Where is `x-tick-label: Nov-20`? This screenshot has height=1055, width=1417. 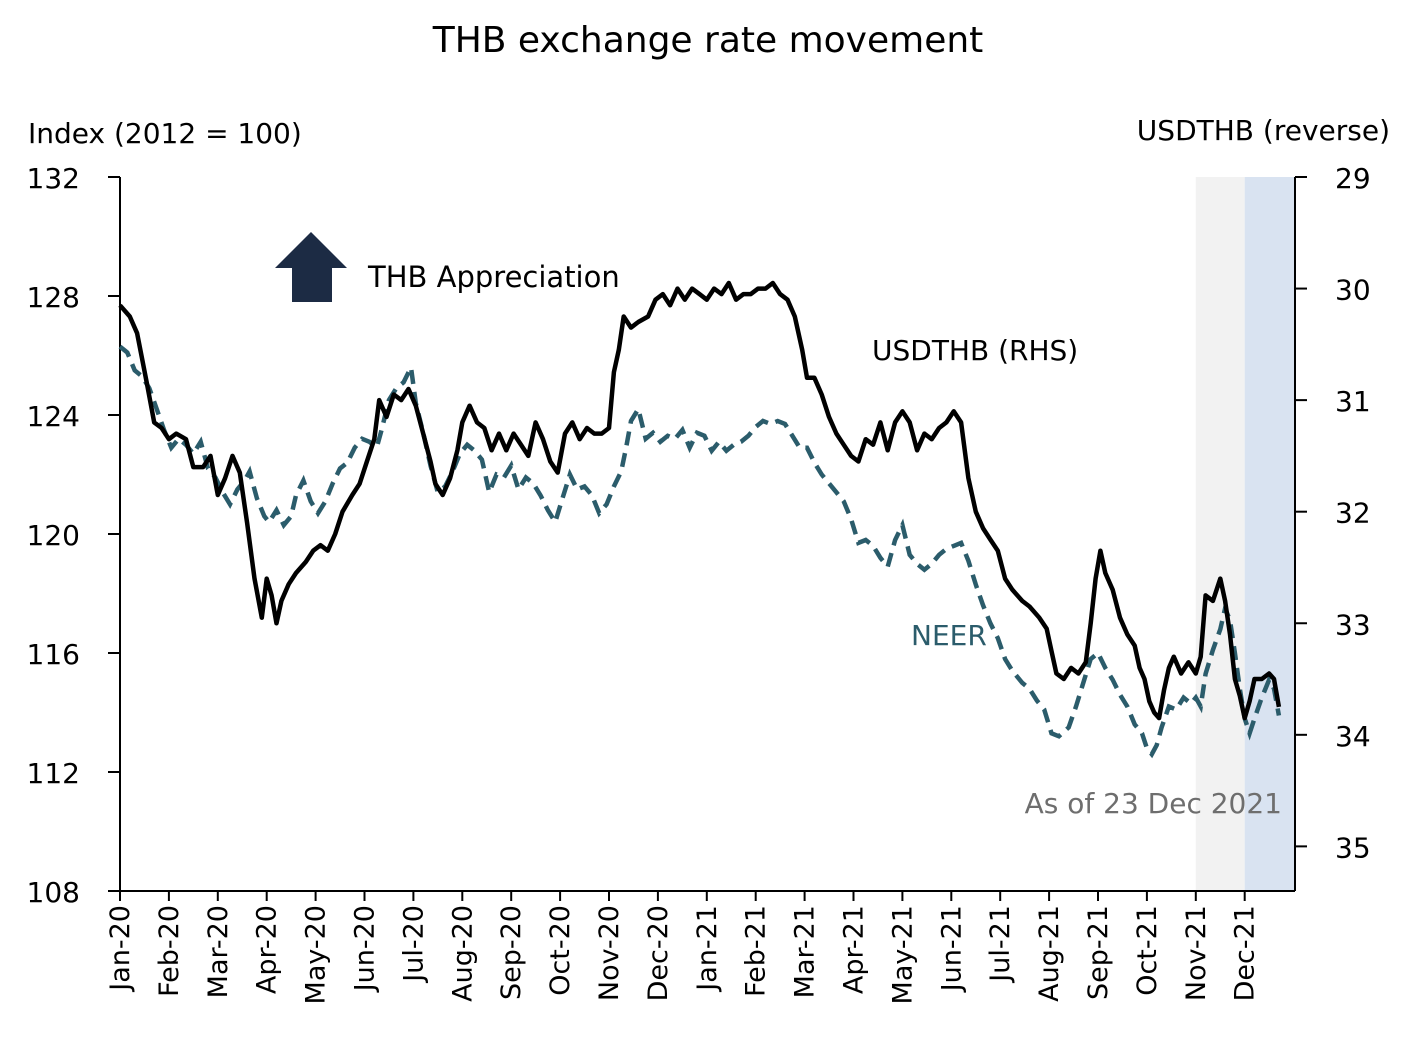
x-tick-label: Nov-20 is located at coordinates (609, 953).